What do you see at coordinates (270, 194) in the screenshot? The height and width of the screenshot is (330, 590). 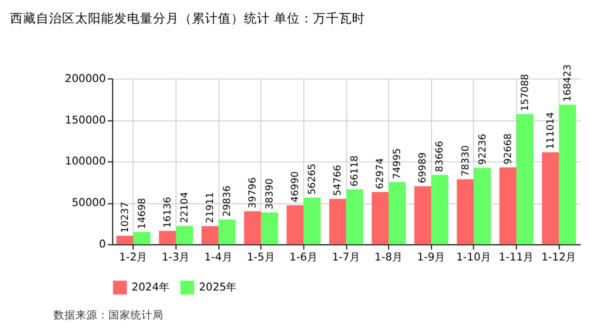 I see `data-label: 38390` at bounding box center [270, 194].